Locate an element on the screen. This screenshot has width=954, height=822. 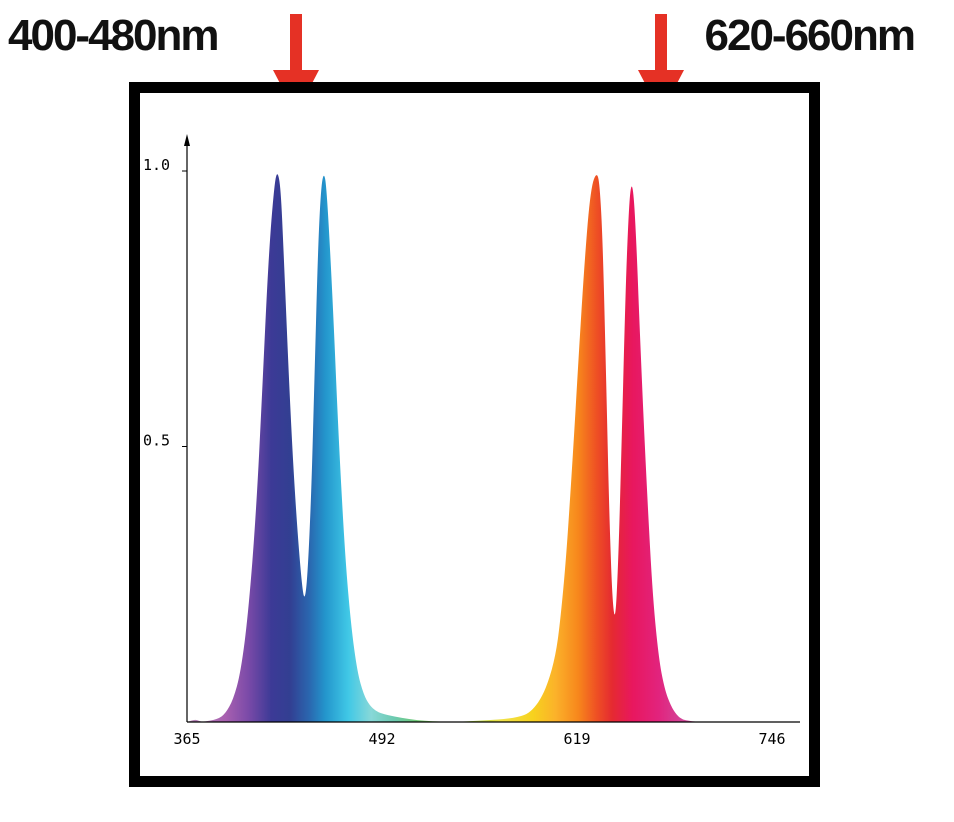
y-tick-label: 1.0 is located at coordinates (156, 165).